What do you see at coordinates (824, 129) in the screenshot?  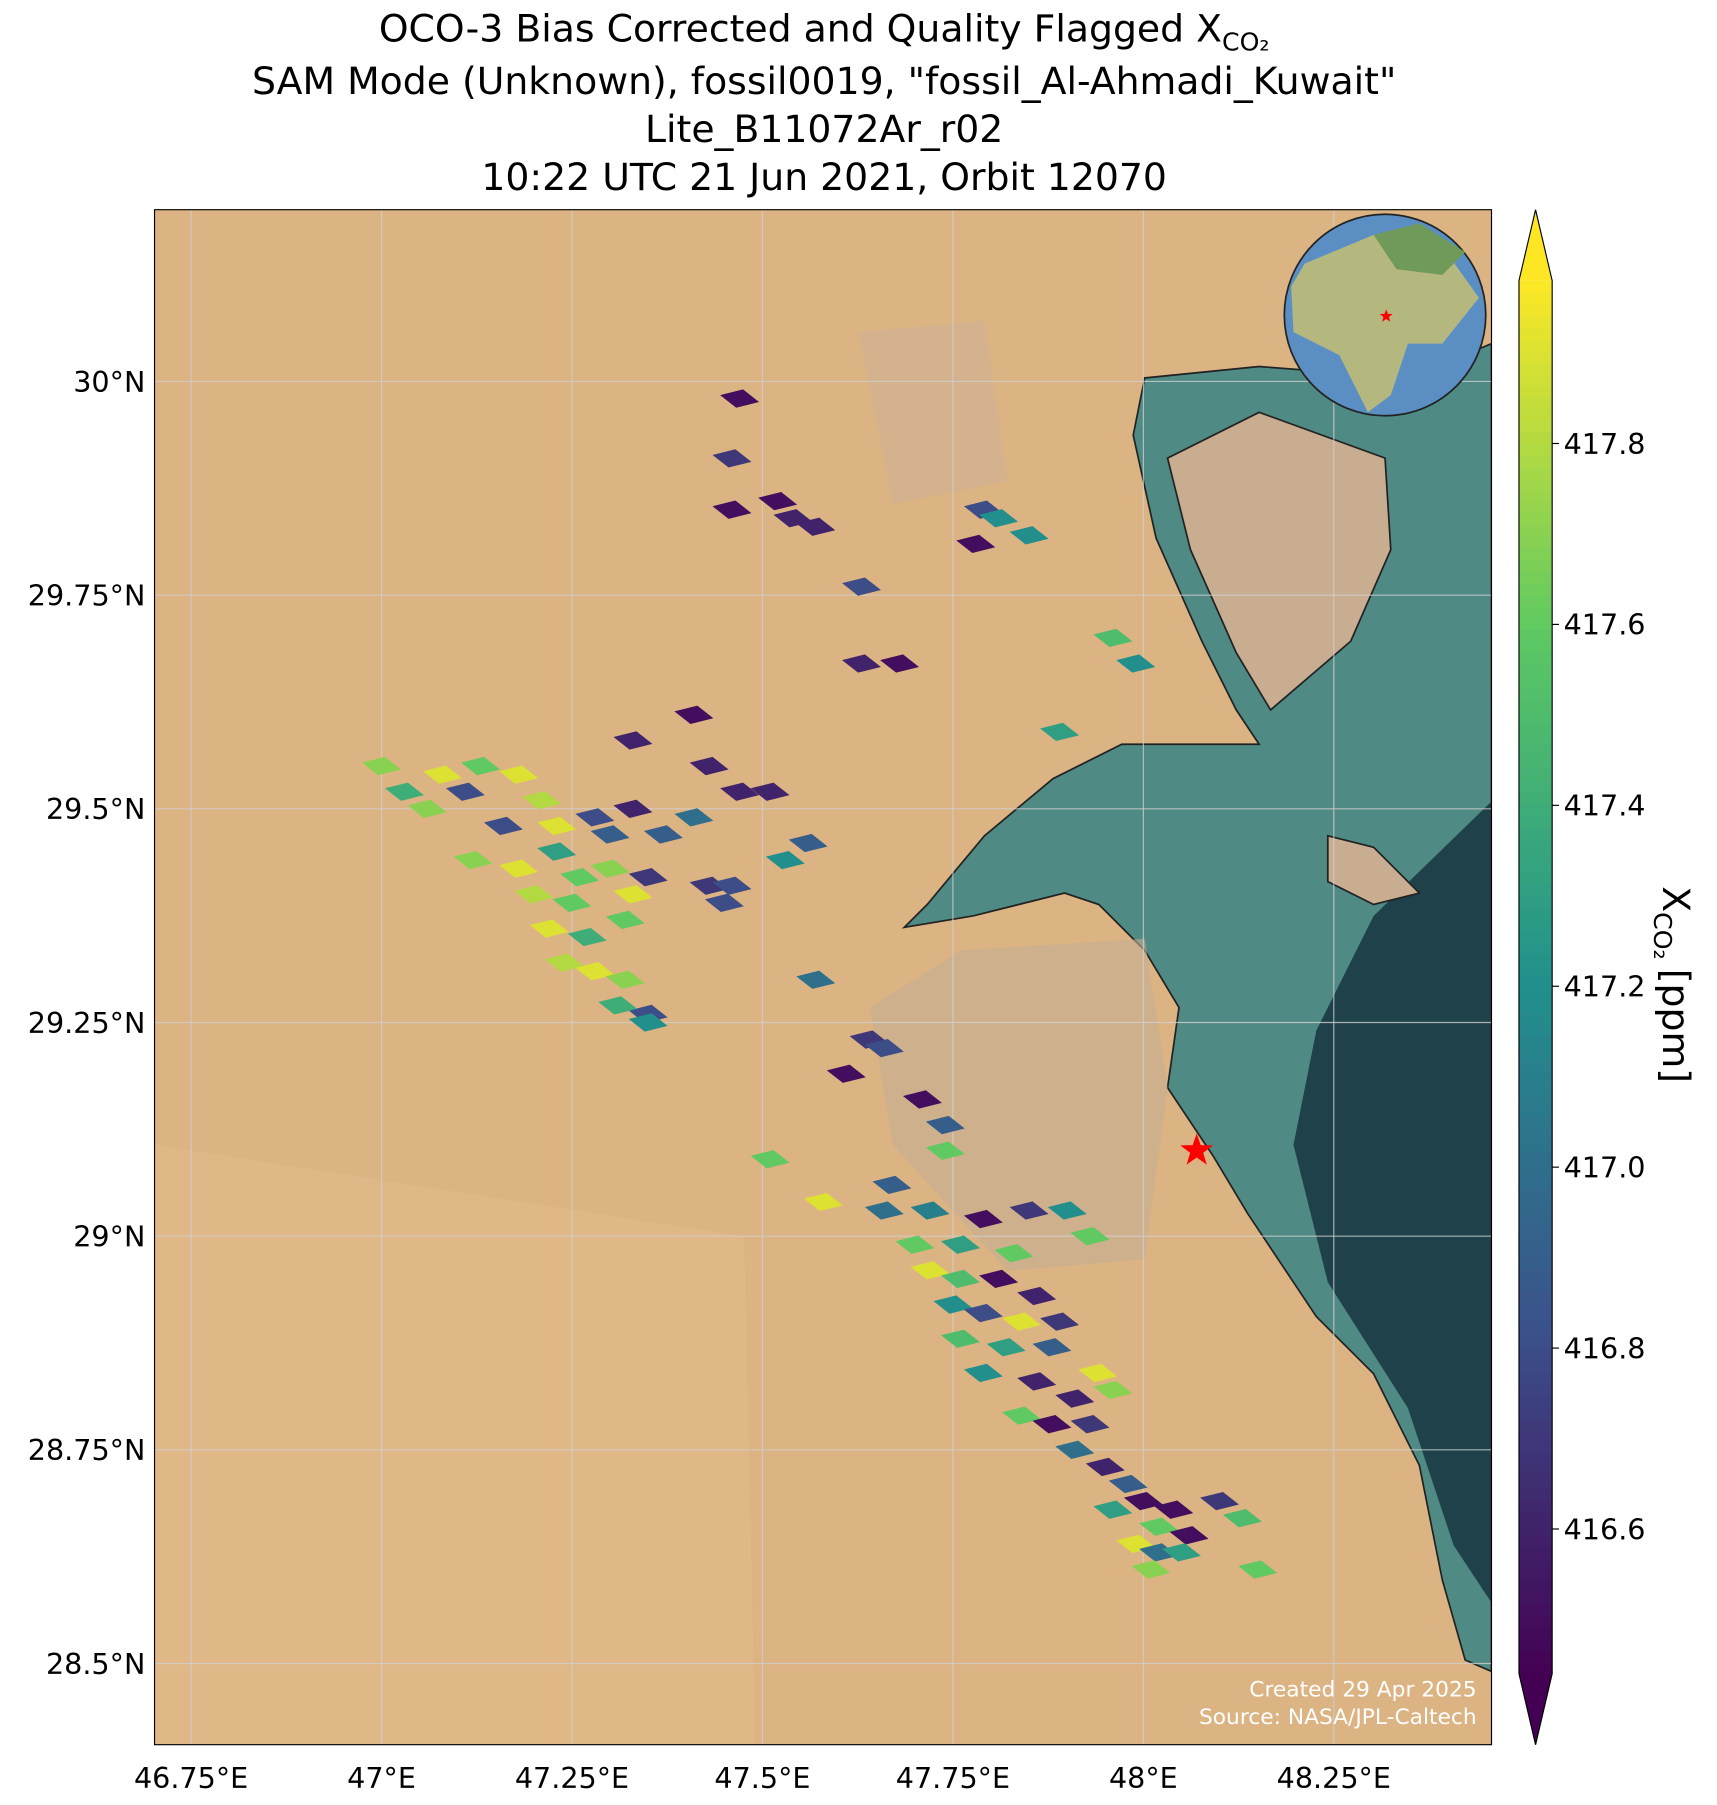 I see `title-line: Lite_B11072Ar_r02` at bounding box center [824, 129].